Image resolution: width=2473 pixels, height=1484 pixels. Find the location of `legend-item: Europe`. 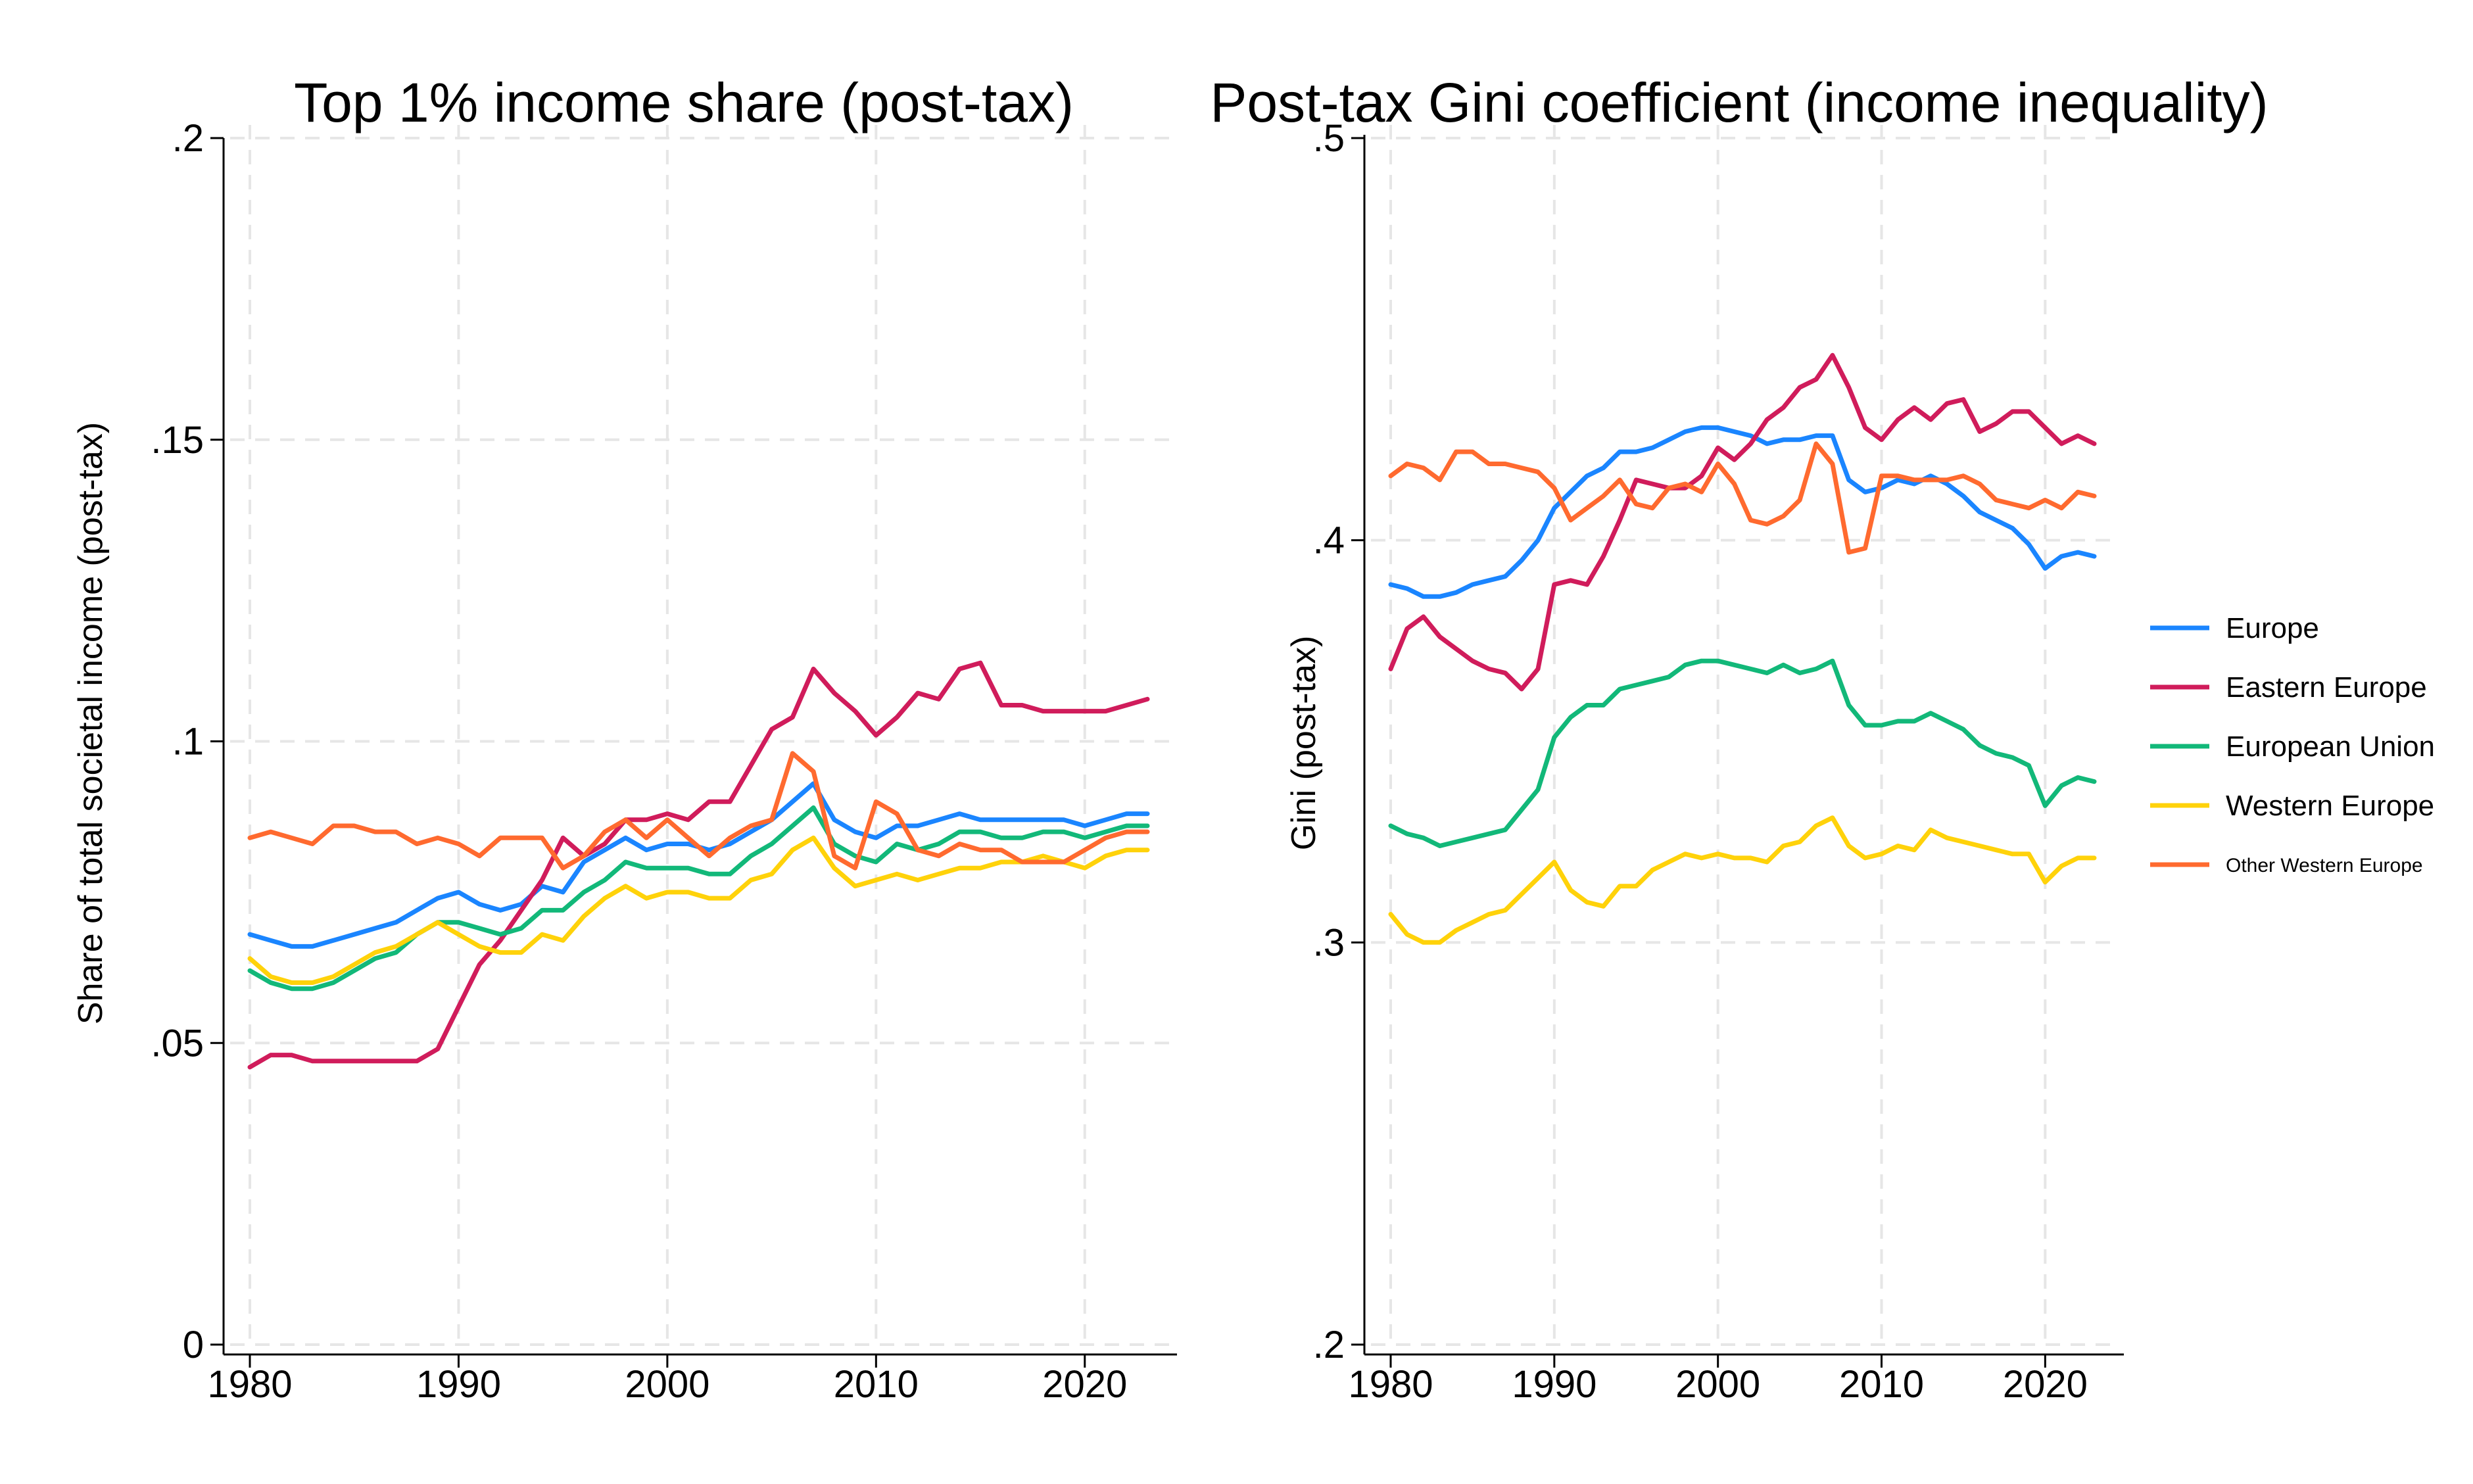

legend-item: Europe is located at coordinates (2234, 628).